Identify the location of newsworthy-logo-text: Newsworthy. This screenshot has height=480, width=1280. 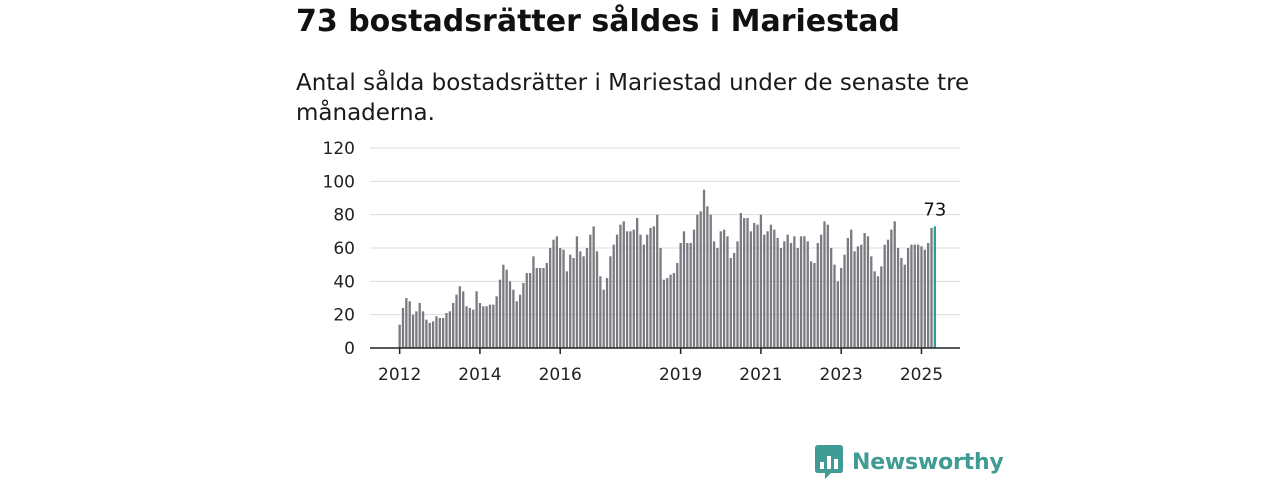
(928, 462).